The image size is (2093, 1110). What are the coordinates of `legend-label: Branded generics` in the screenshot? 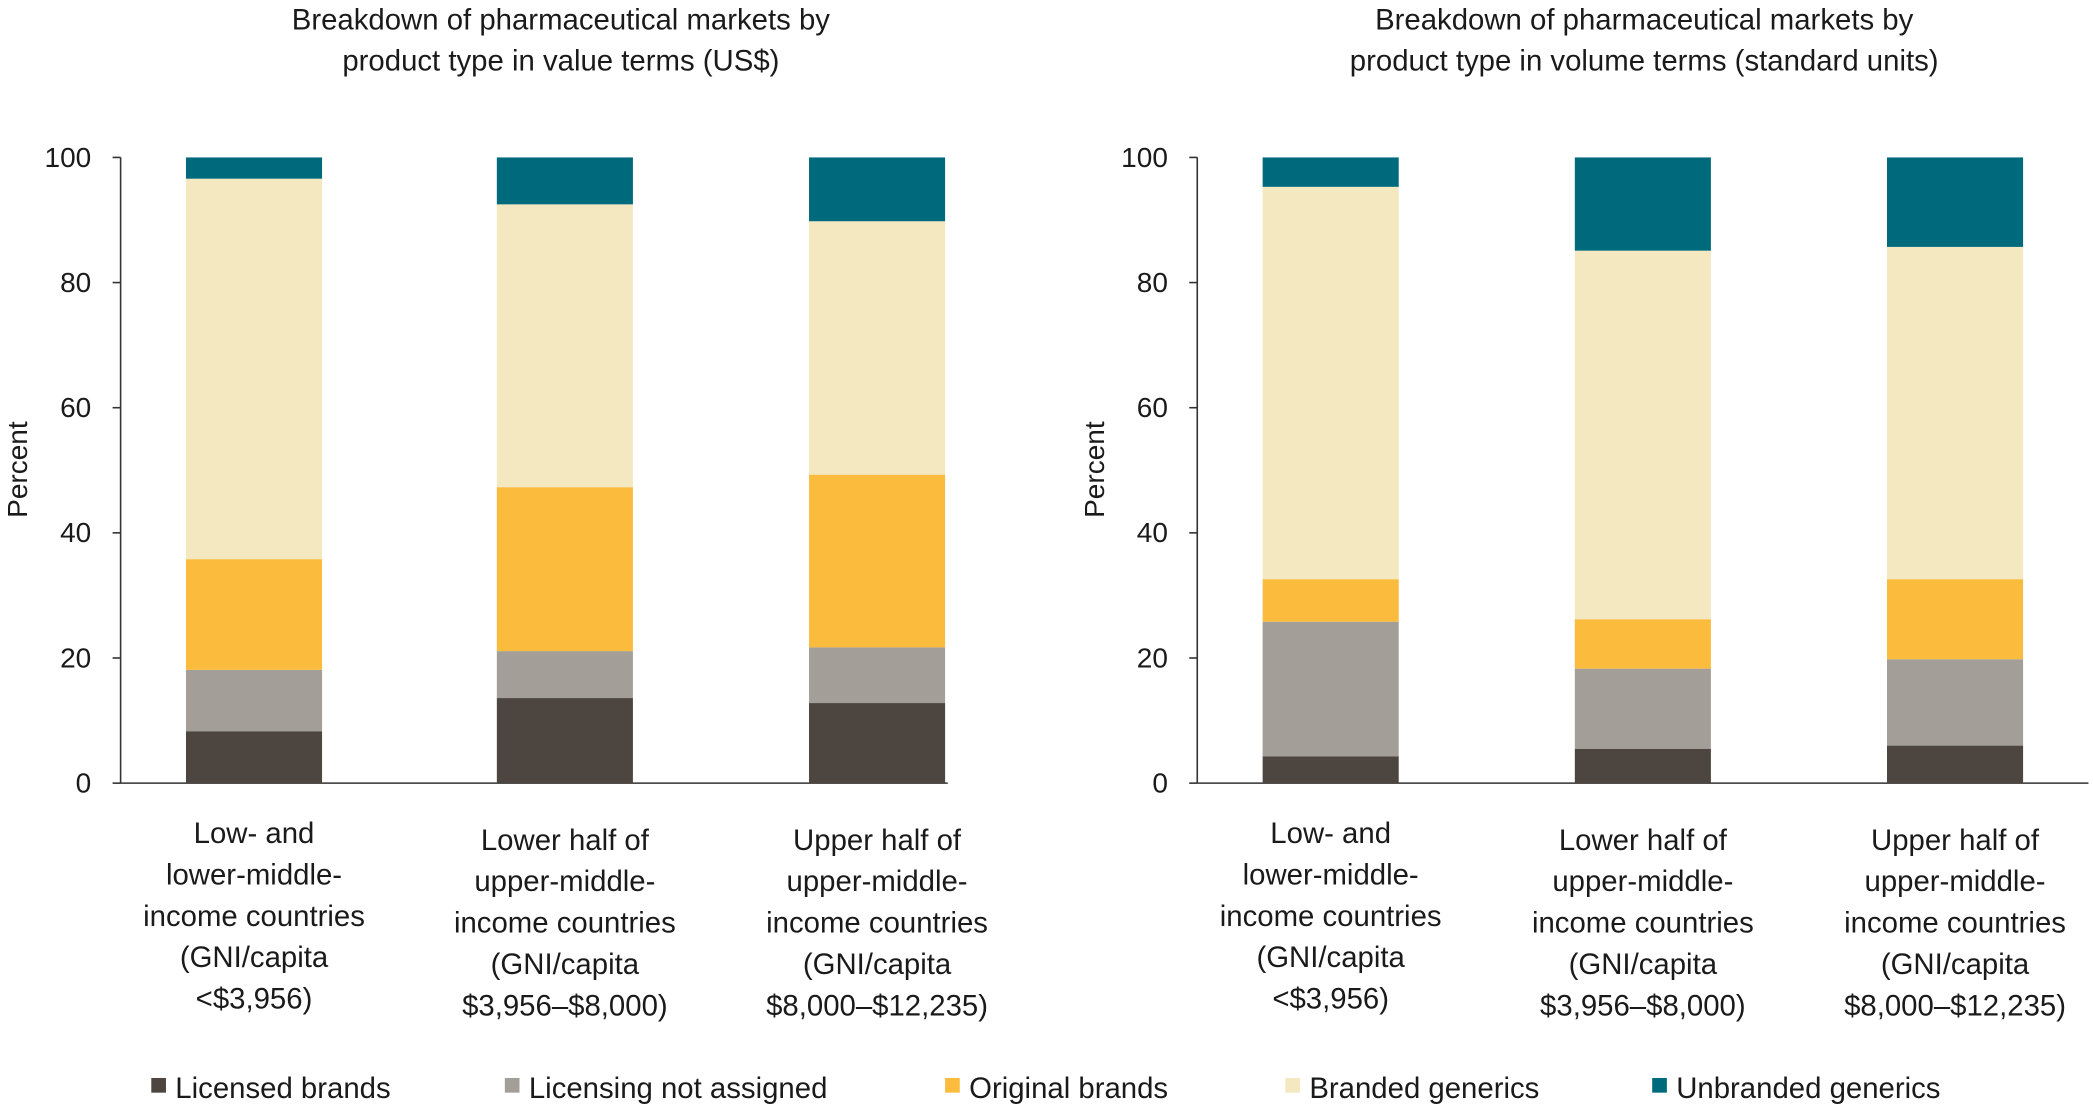 It's located at (1424, 1088).